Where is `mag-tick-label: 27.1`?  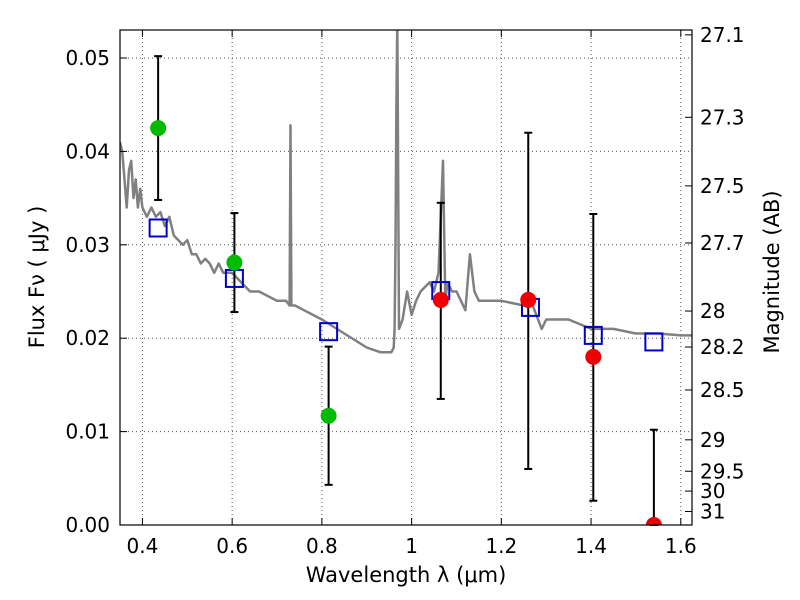 mag-tick-label: 27.1 is located at coordinates (722, 35).